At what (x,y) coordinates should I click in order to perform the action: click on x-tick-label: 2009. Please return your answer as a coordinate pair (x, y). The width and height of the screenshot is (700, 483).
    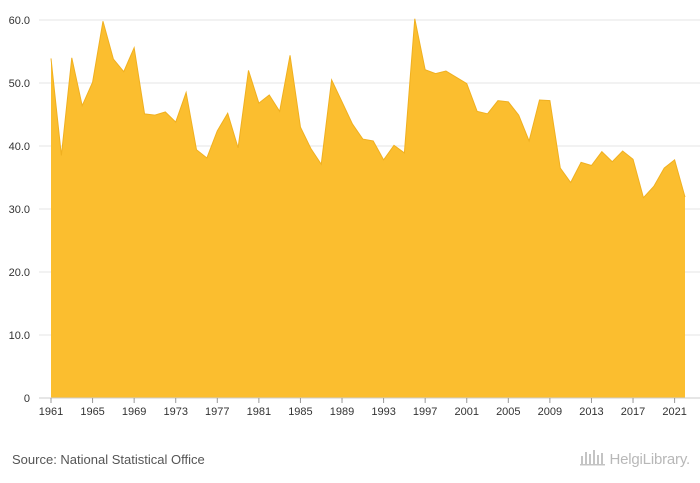
    Looking at the image, I should click on (550, 412).